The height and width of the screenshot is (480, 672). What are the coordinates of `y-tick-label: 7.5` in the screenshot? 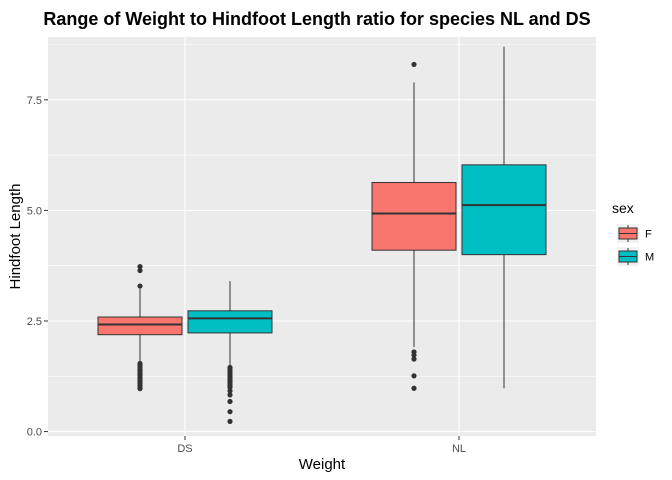 It's located at (34, 101).